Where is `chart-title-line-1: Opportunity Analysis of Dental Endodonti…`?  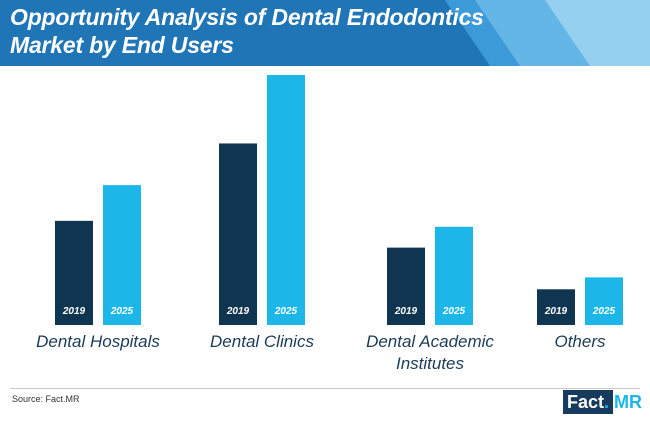
chart-title-line-1: Opportunity Analysis of Dental Endodonti… is located at coordinates (247, 17).